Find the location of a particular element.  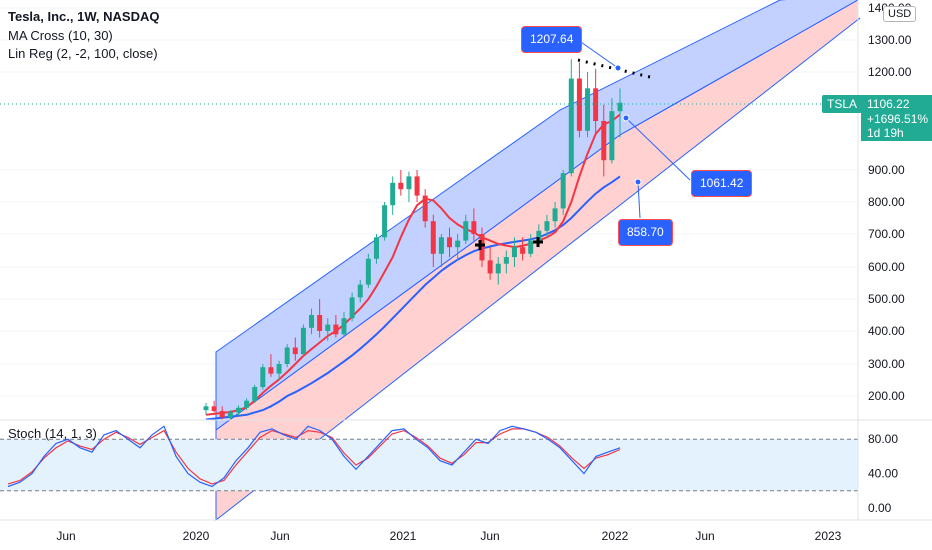

stoch-tick-label: 40.00 is located at coordinates (883, 474).